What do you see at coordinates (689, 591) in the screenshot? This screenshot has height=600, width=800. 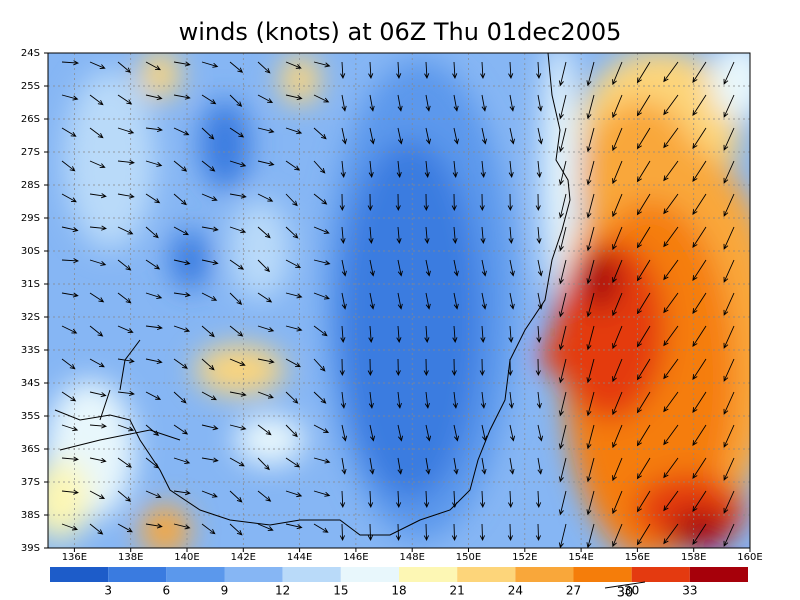 I see `colorbar-label: 33` at bounding box center [689, 591].